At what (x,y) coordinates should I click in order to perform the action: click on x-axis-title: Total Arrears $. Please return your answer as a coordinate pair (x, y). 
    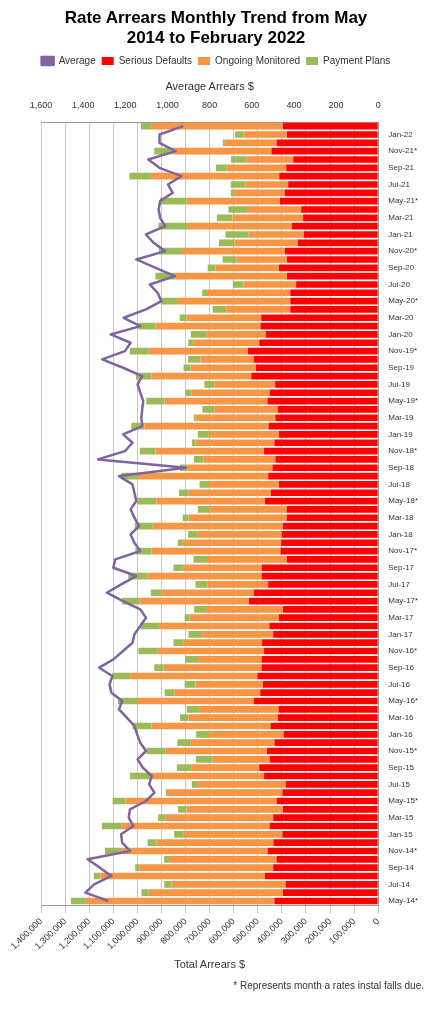
    Looking at the image, I should click on (210, 964).